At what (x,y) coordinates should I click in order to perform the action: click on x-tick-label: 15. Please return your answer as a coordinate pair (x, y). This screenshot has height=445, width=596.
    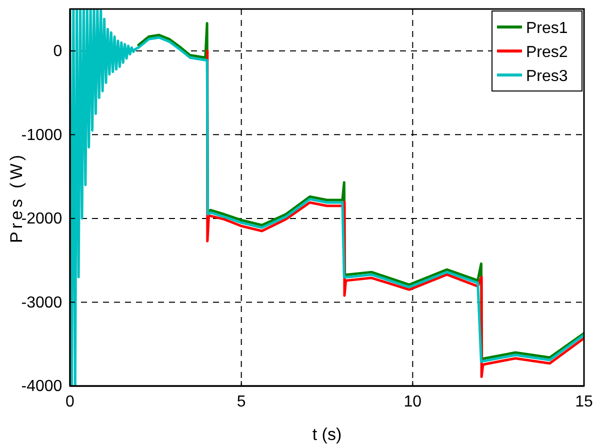
    Looking at the image, I should click on (584, 402).